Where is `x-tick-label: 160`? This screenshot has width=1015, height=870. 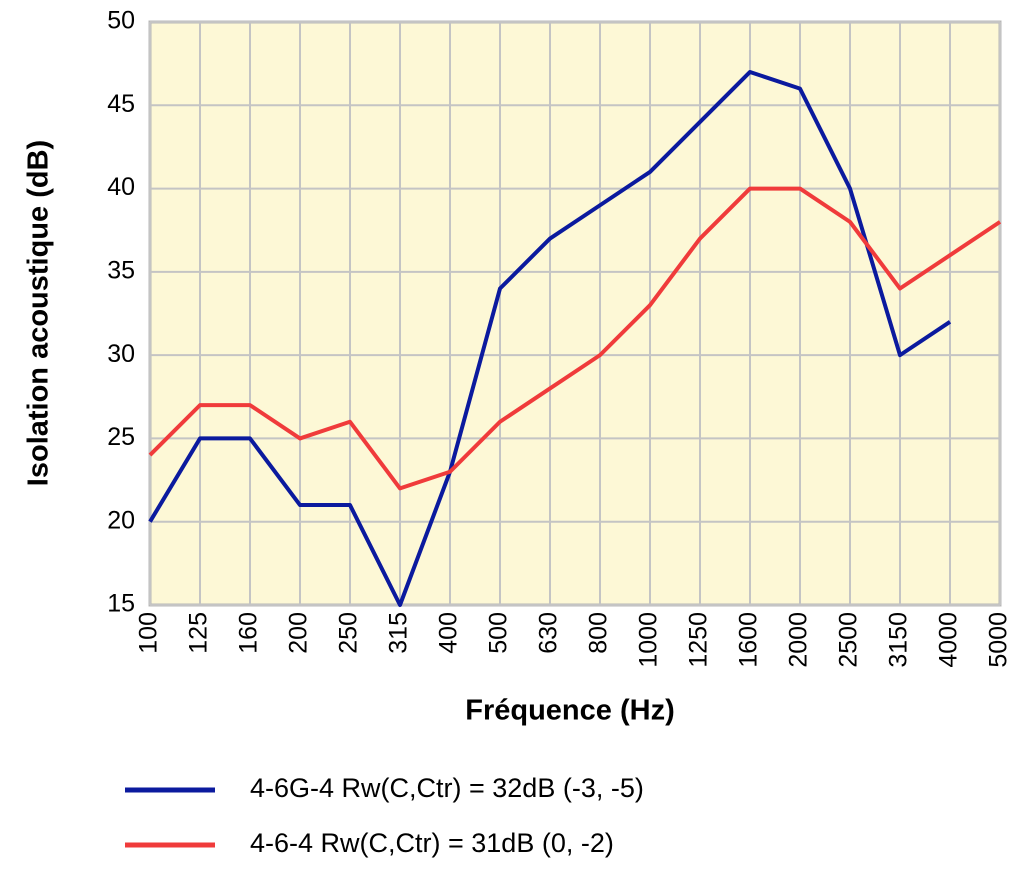 x-tick-label: 160 is located at coordinates (249, 633).